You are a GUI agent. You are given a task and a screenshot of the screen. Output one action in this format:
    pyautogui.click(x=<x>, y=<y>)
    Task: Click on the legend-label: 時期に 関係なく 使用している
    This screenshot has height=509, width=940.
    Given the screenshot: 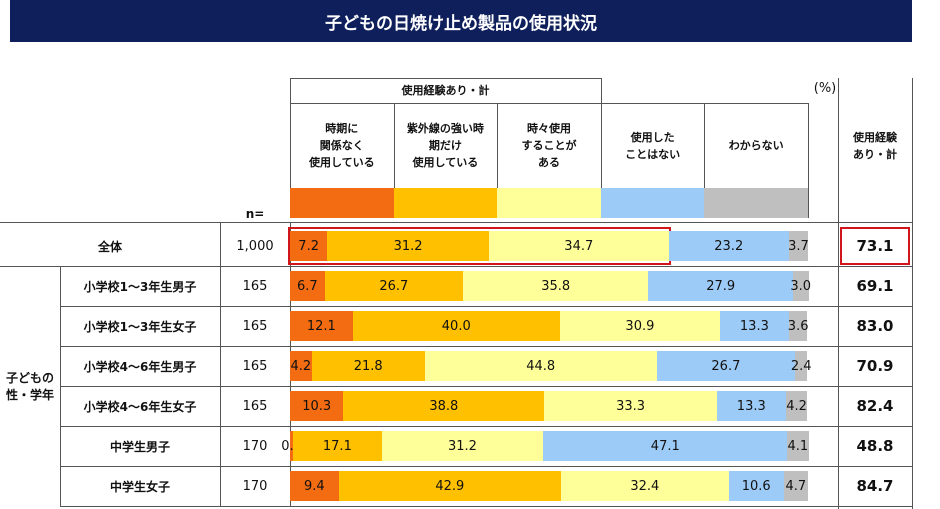 What is the action you would take?
    pyautogui.click(x=341, y=145)
    